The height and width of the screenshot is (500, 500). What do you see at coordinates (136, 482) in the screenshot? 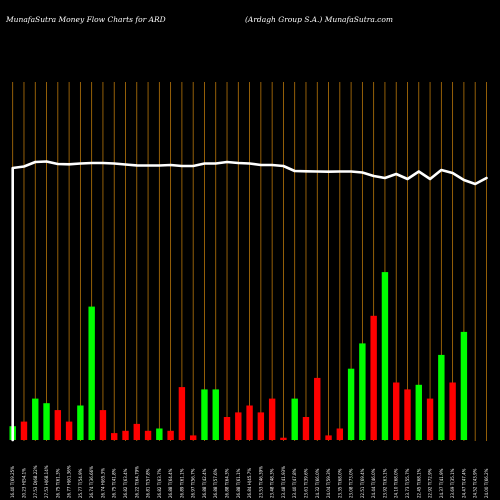
I see `x-tick-label: 26.22 T(64.79%` at bounding box center [136, 482].